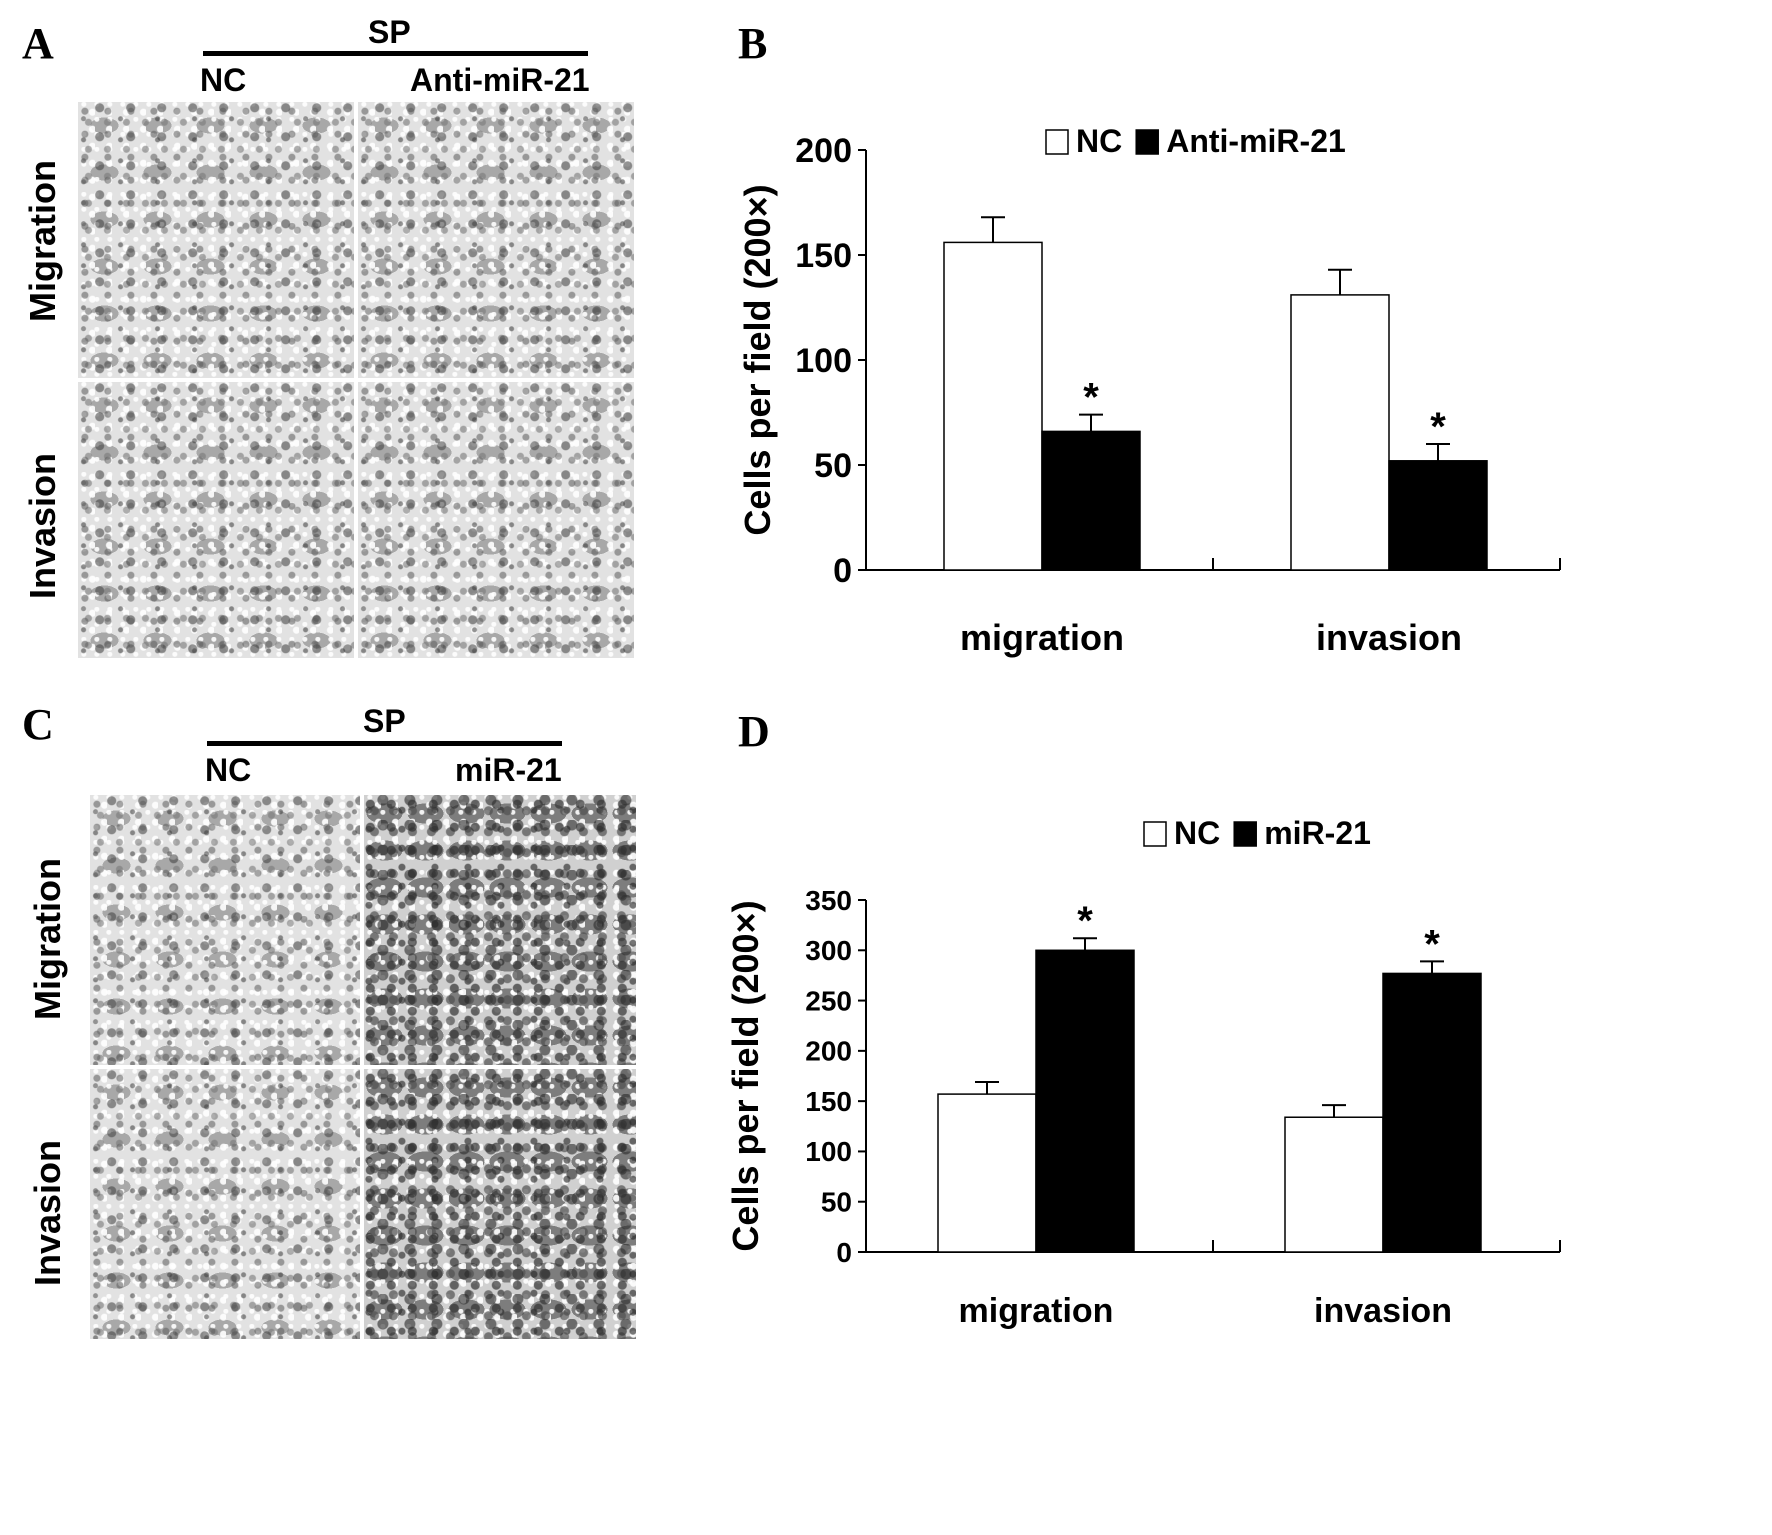 The image size is (1772, 1535). I want to click on panel-letter-a: A, so click(38, 43).